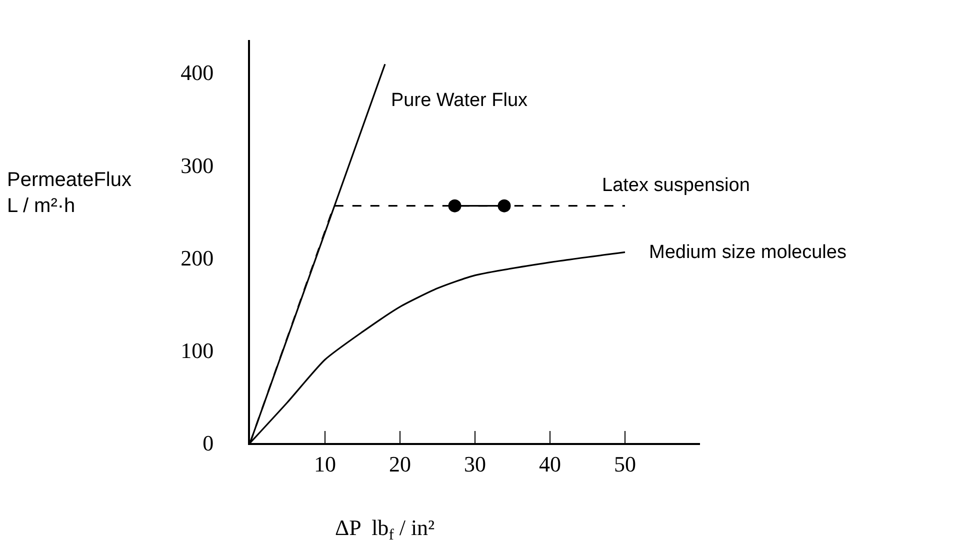 The height and width of the screenshot is (548, 971). What do you see at coordinates (197, 73) in the screenshot?
I see `y-tick-label: 400` at bounding box center [197, 73].